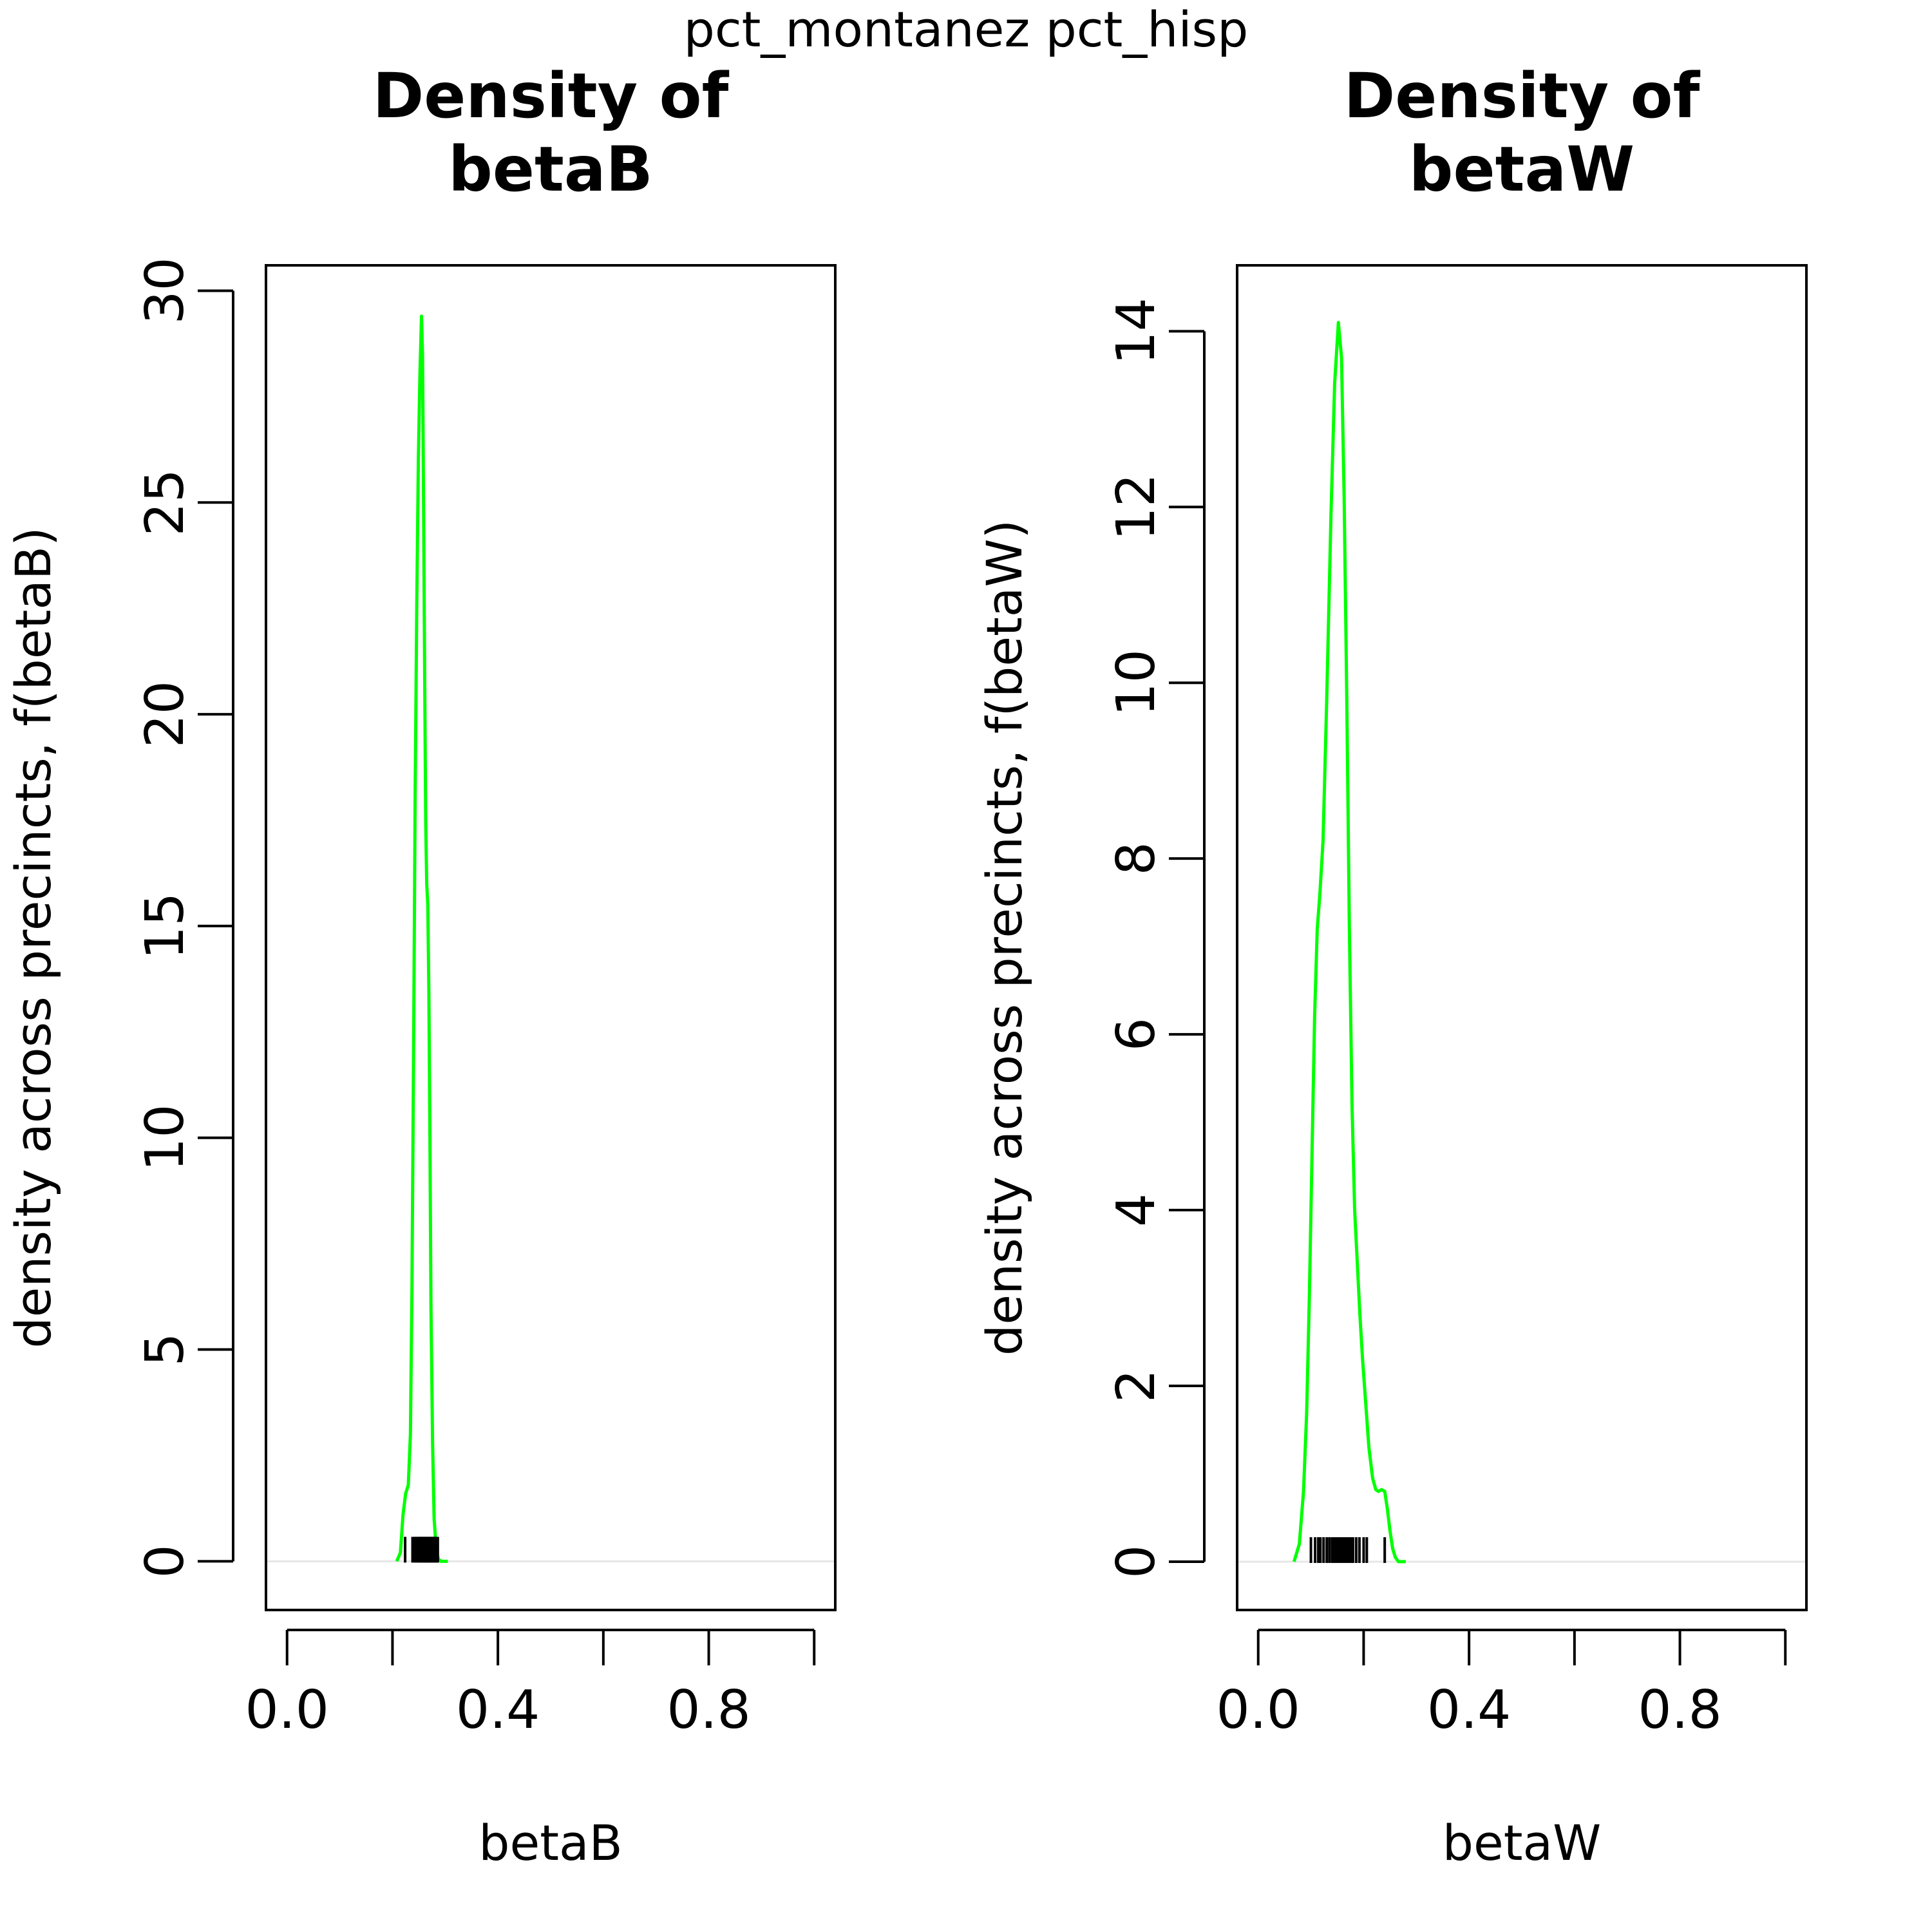 The height and width of the screenshot is (1932, 1932). I want to click on y-tick-label: 25, so click(166, 502).